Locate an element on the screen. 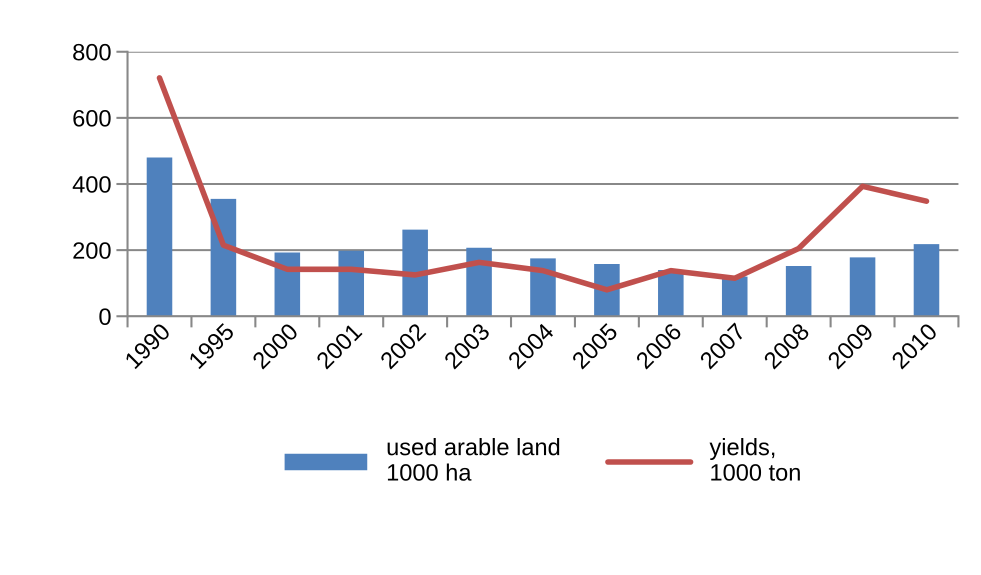 This screenshot has height=575, width=981. legend-label: yields, 1000 ton is located at coordinates (755, 459).